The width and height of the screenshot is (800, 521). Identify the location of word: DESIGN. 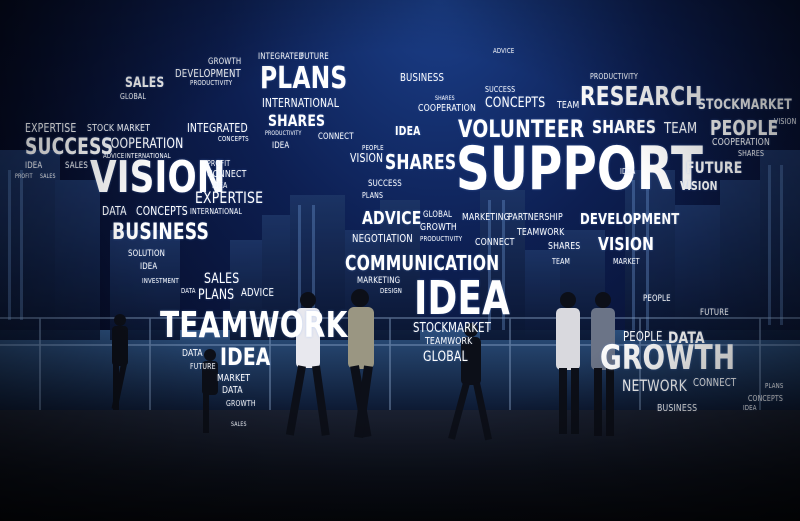
(391, 291).